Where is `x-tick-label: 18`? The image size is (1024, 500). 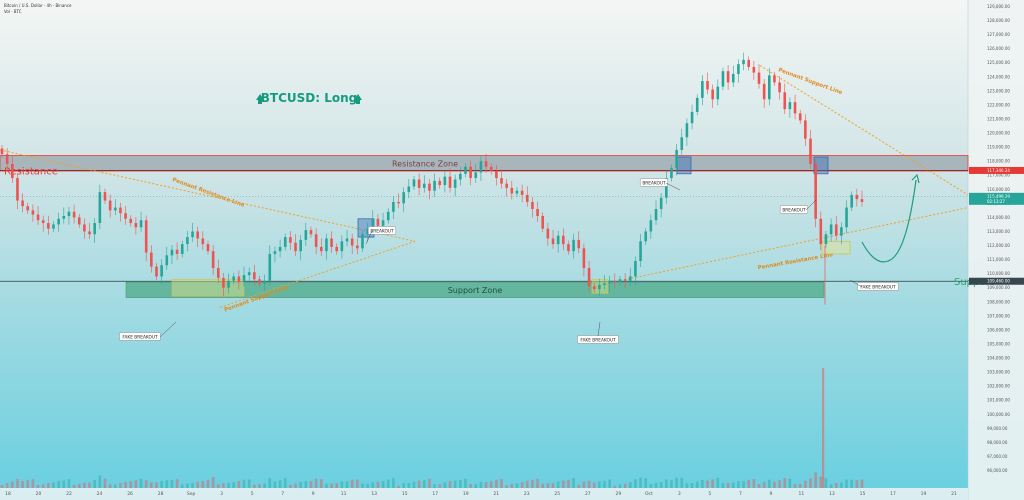 x-tick-label: 18 is located at coordinates (8, 494).